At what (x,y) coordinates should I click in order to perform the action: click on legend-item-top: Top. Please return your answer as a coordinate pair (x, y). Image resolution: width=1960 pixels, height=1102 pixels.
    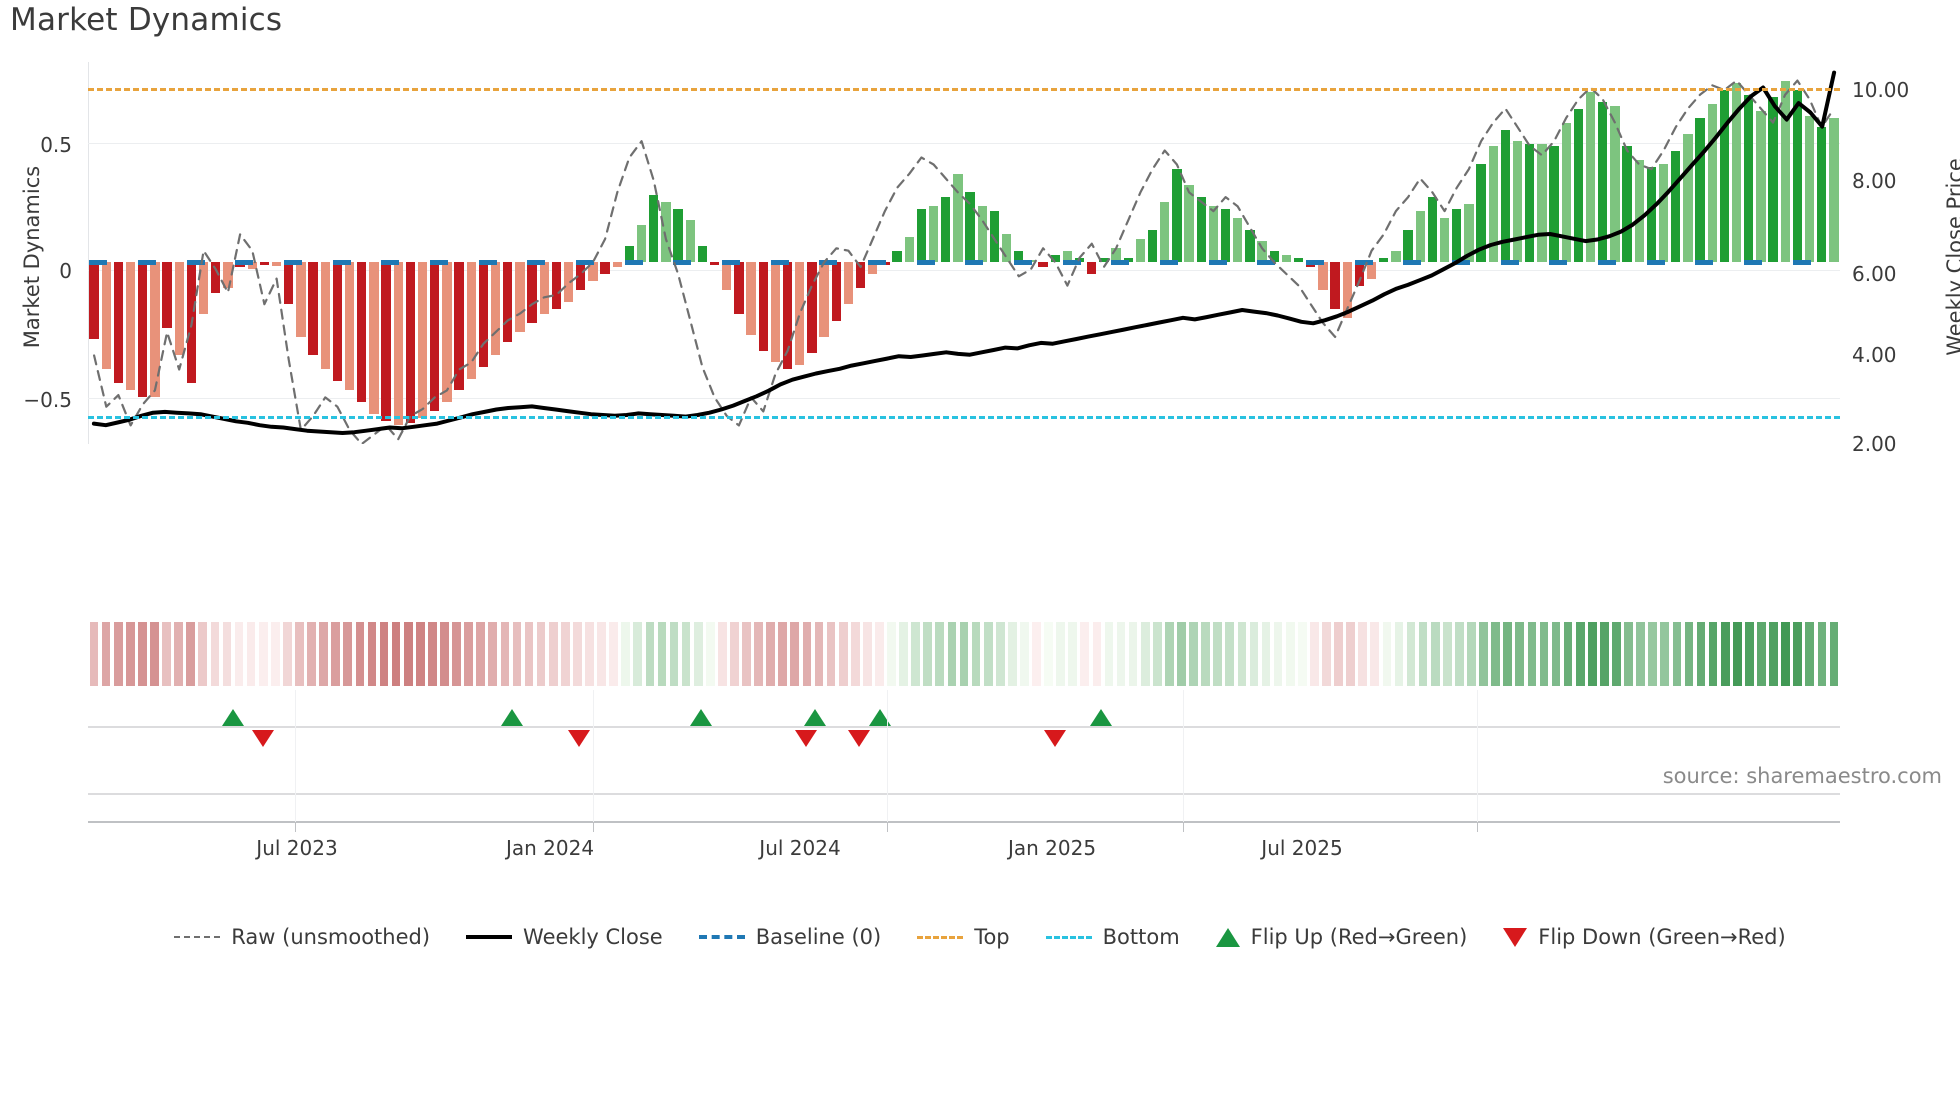
    Looking at the image, I should click on (963, 937).